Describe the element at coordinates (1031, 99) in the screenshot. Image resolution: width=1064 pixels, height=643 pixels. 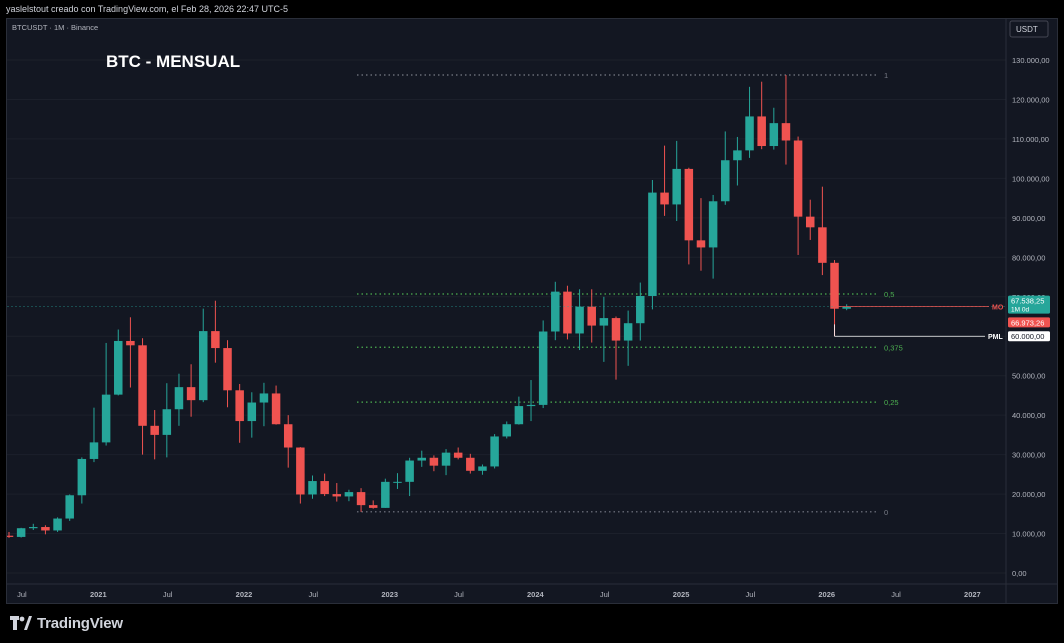
I see `price-tick-label: 120.000,00` at that location.